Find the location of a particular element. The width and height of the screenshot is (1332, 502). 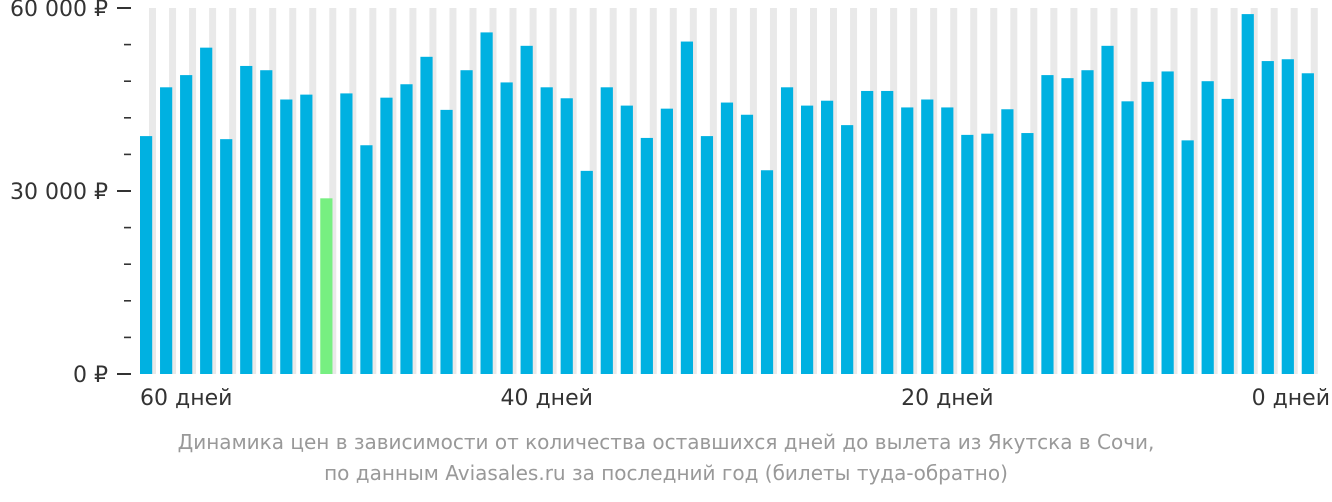

y-axis: 0 ₽ 30 000 ₽ 60 000 ₽ is located at coordinates (70, 194).